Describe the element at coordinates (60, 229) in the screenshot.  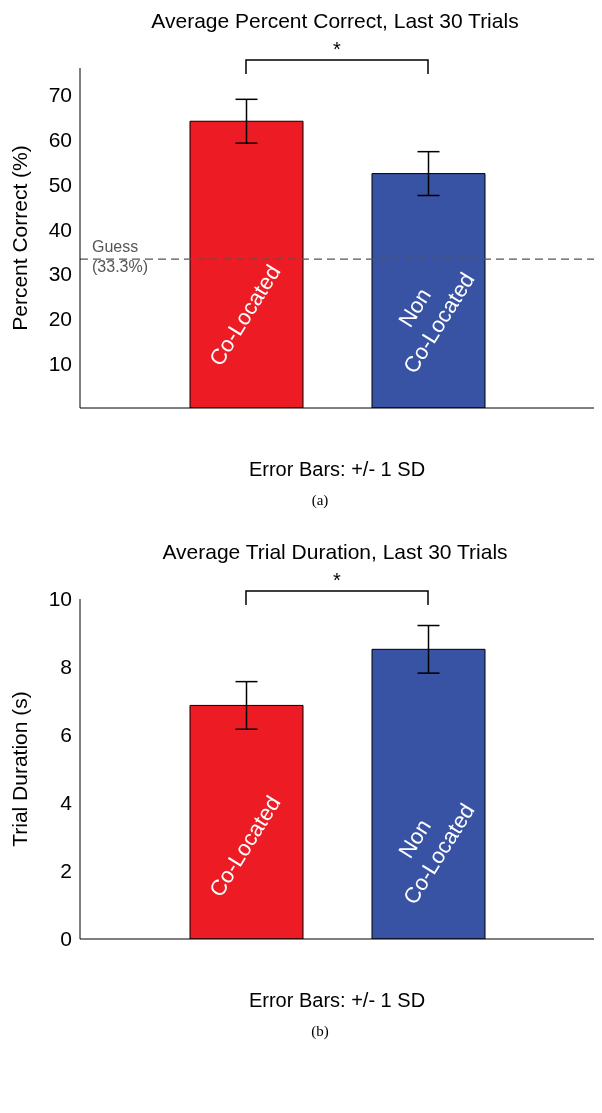
I see `y-tick-label: 40` at that location.